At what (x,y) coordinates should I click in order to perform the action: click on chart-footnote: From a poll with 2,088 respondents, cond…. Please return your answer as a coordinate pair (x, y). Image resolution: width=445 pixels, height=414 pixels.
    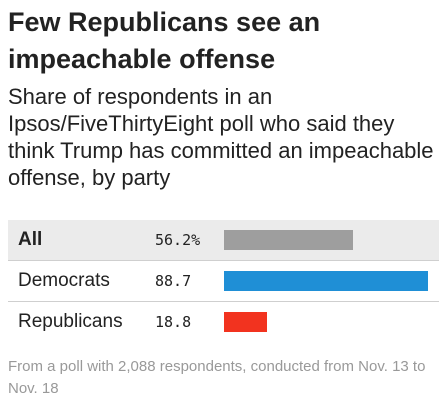
    Looking at the image, I should click on (217, 377).